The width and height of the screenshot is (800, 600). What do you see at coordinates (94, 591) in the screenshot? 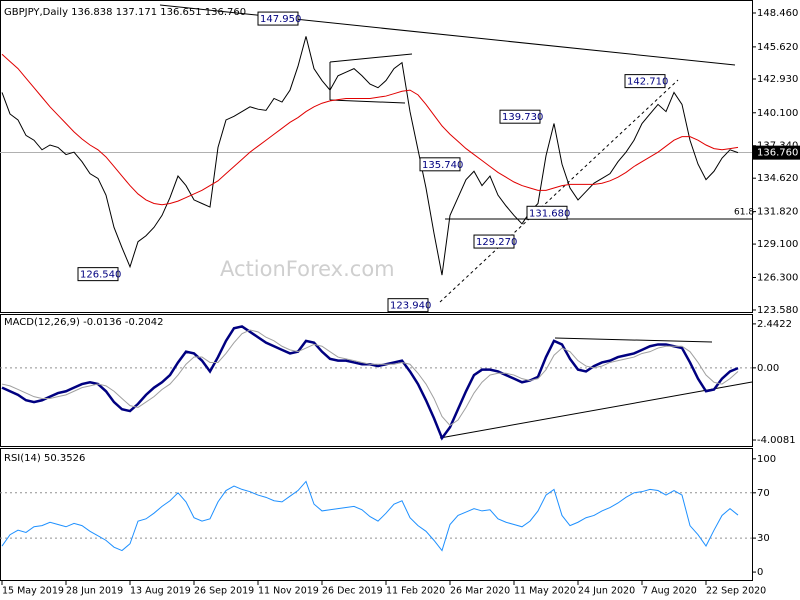
I see `x-tick-label: 28 Jun 2019` at bounding box center [94, 591].